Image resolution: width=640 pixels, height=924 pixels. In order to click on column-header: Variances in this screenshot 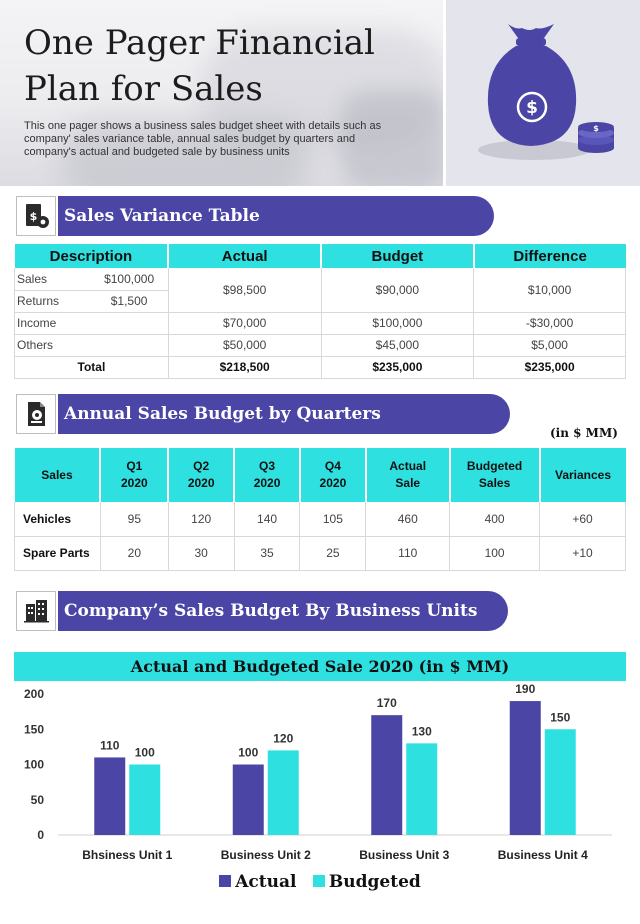, I will do `click(582, 475)`.